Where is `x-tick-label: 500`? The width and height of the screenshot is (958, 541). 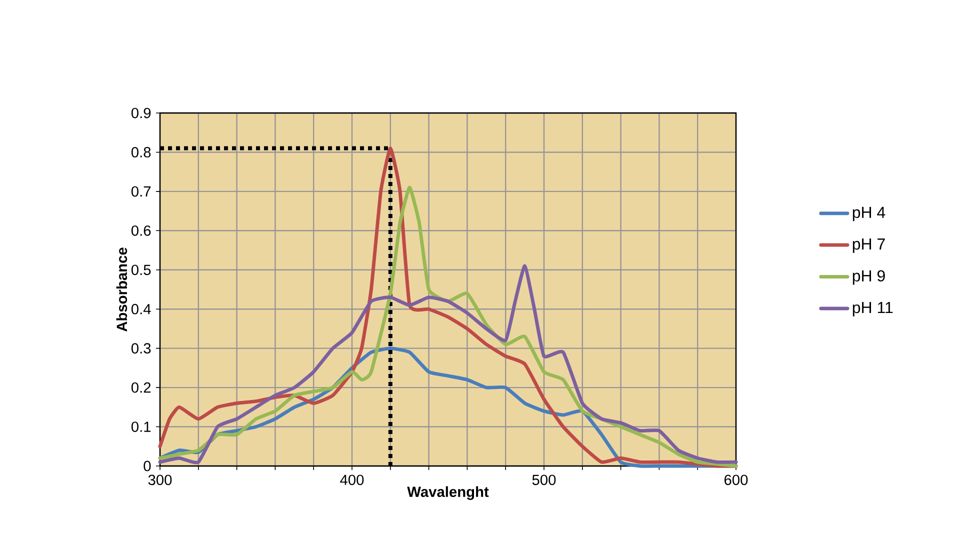
x-tick-label: 500 is located at coordinates (544, 480).